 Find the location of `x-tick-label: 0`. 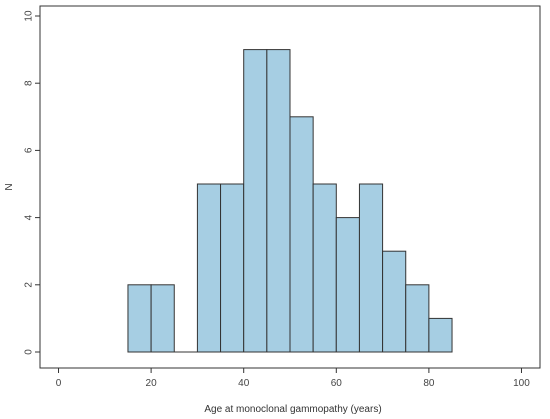

x-tick-label: 0 is located at coordinates (59, 383).